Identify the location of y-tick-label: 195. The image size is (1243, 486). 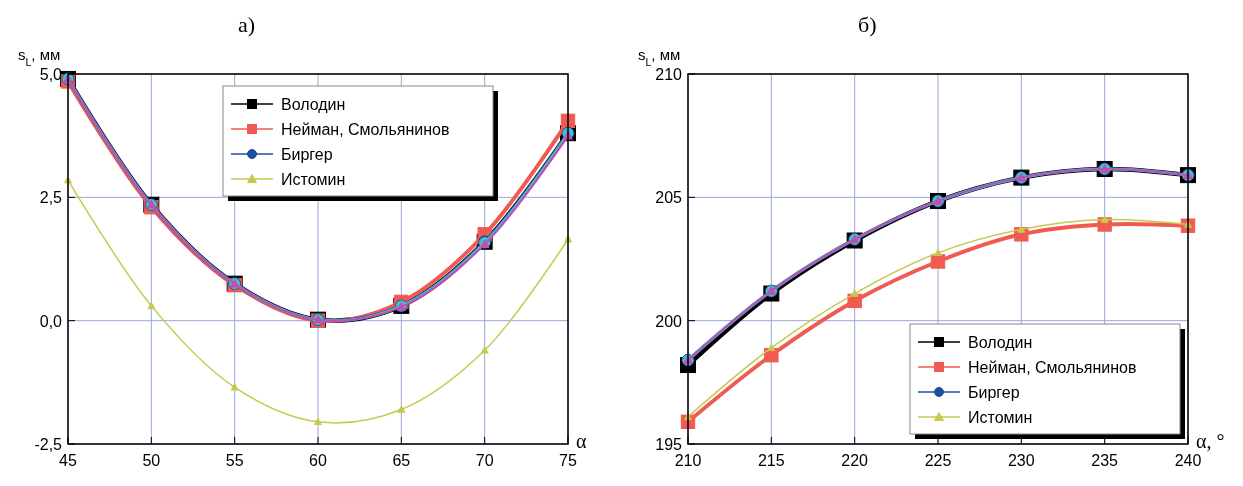
(669, 444).